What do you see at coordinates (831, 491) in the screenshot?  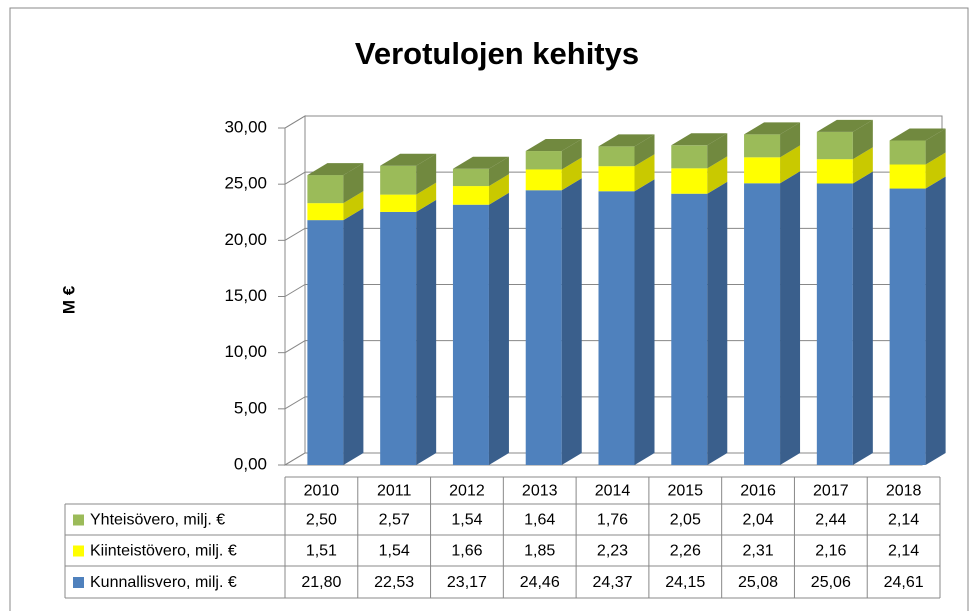 I see `x-tick-label: 2017` at bounding box center [831, 491].